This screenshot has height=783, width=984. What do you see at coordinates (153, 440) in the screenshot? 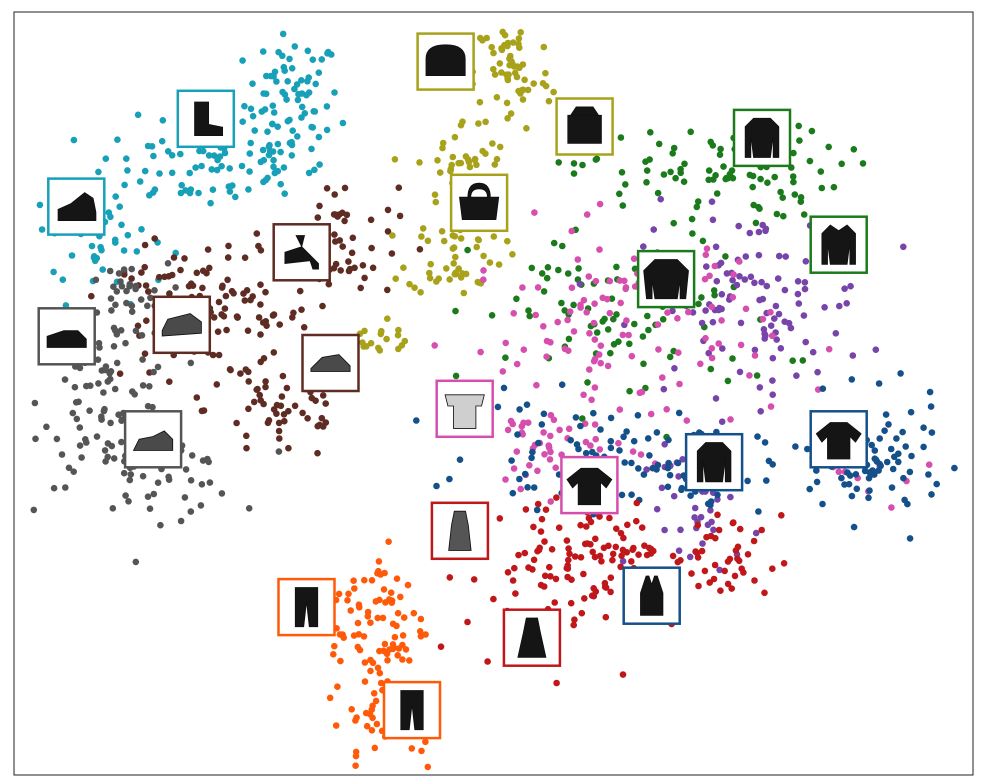
I see `running-shoe-icon` at bounding box center [153, 440].